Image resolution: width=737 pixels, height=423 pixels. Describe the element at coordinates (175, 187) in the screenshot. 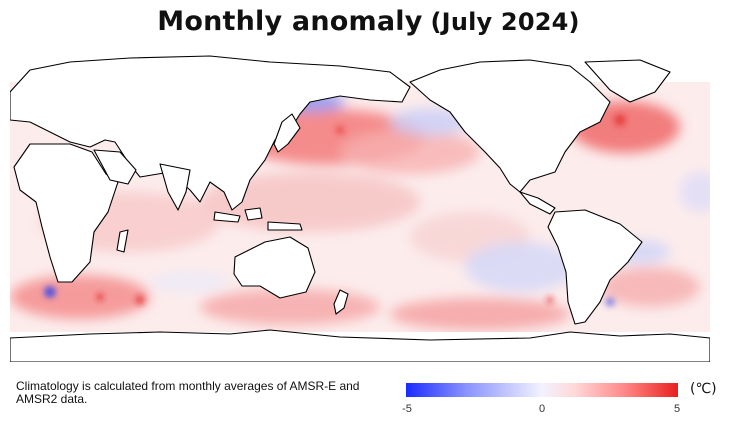

I see `india-landmass` at that location.